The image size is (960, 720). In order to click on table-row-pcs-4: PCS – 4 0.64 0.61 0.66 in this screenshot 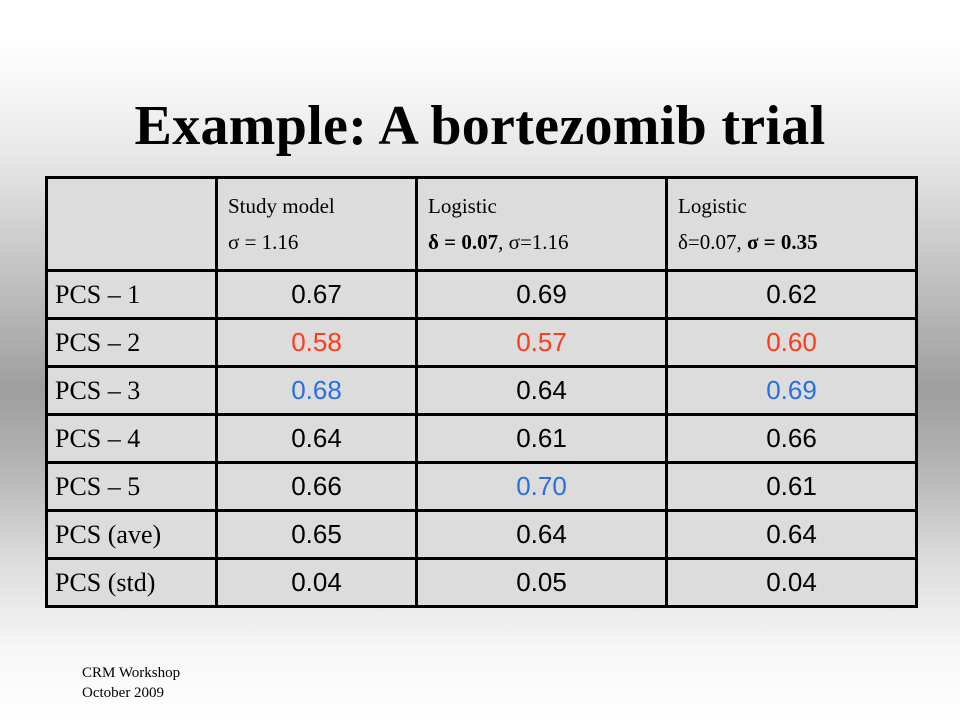, I will do `click(481, 438)`.